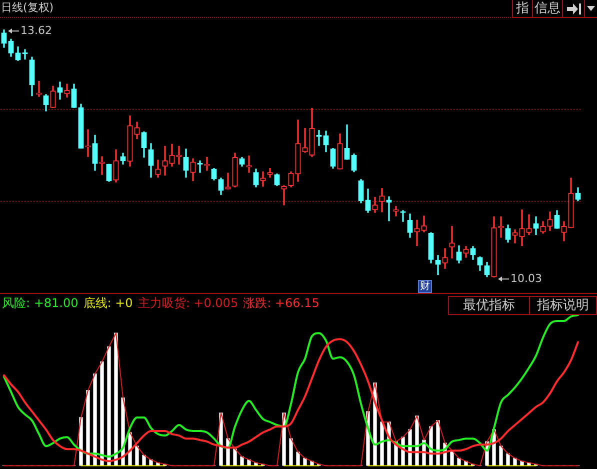  I want to click on text-badge: 财, so click(425, 286).